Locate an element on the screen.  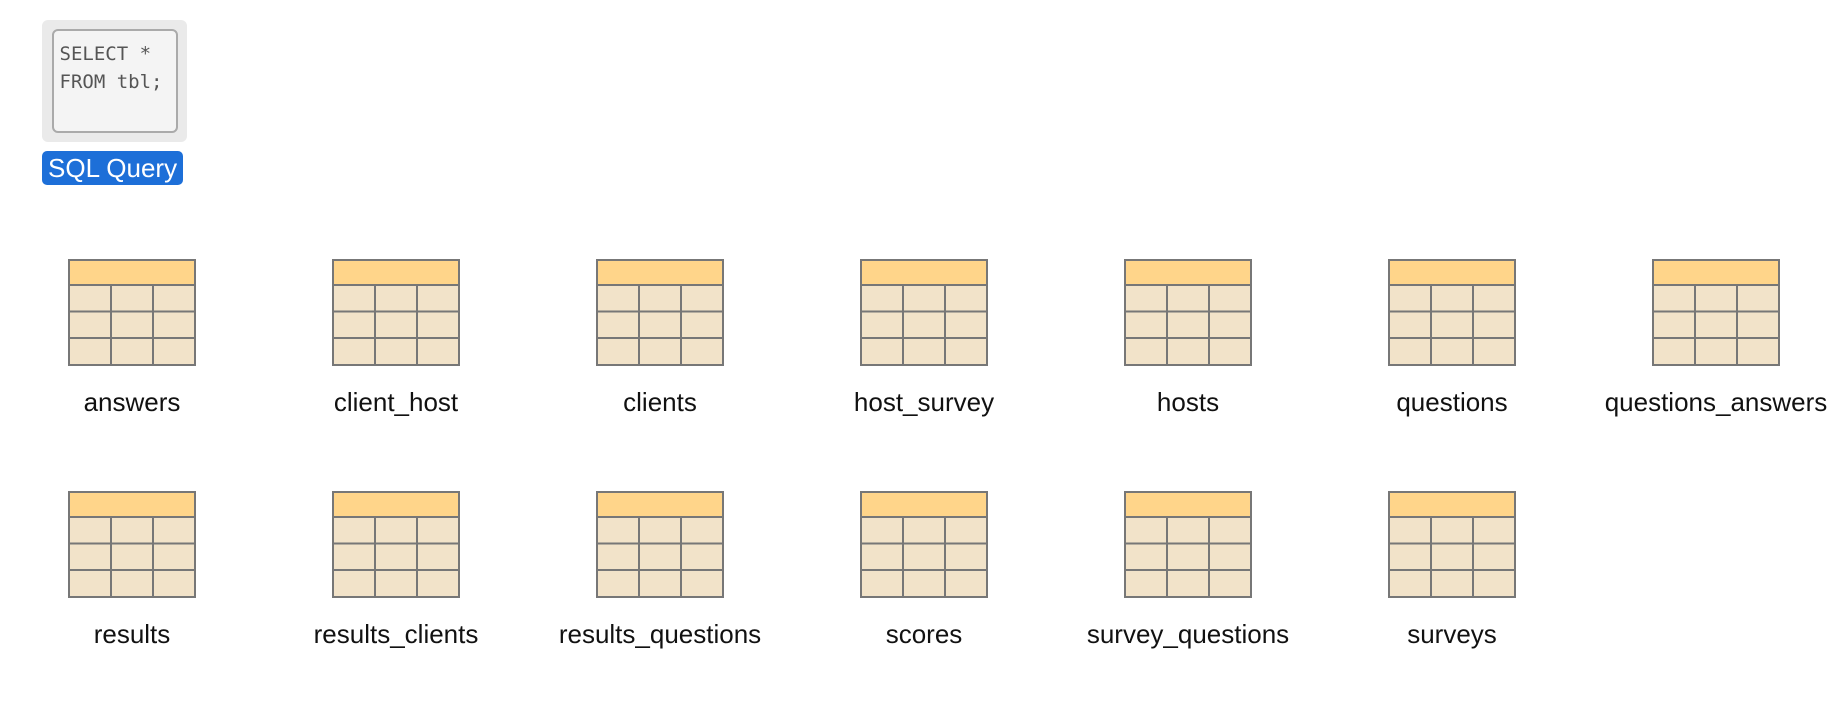
sql-code-line-2: FROM tbl; is located at coordinates (111, 82).